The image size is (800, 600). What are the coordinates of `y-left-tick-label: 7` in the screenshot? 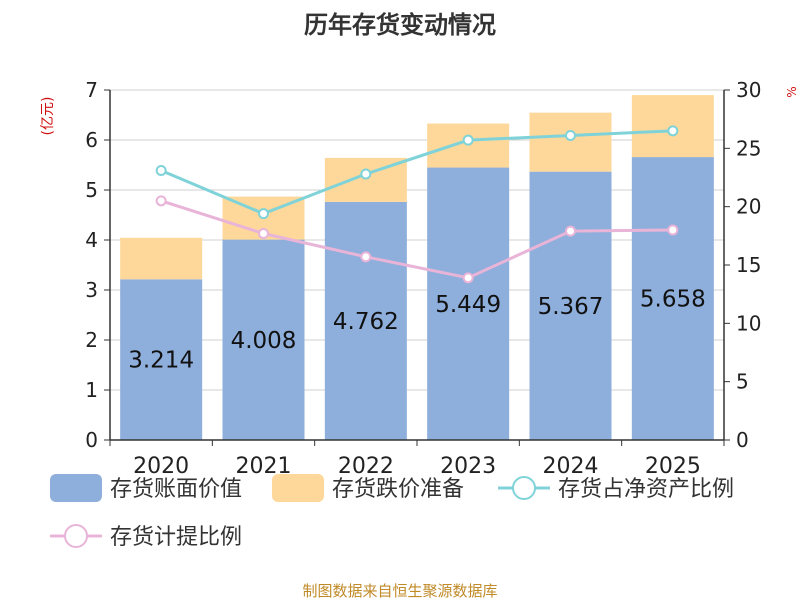 It's located at (91, 90).